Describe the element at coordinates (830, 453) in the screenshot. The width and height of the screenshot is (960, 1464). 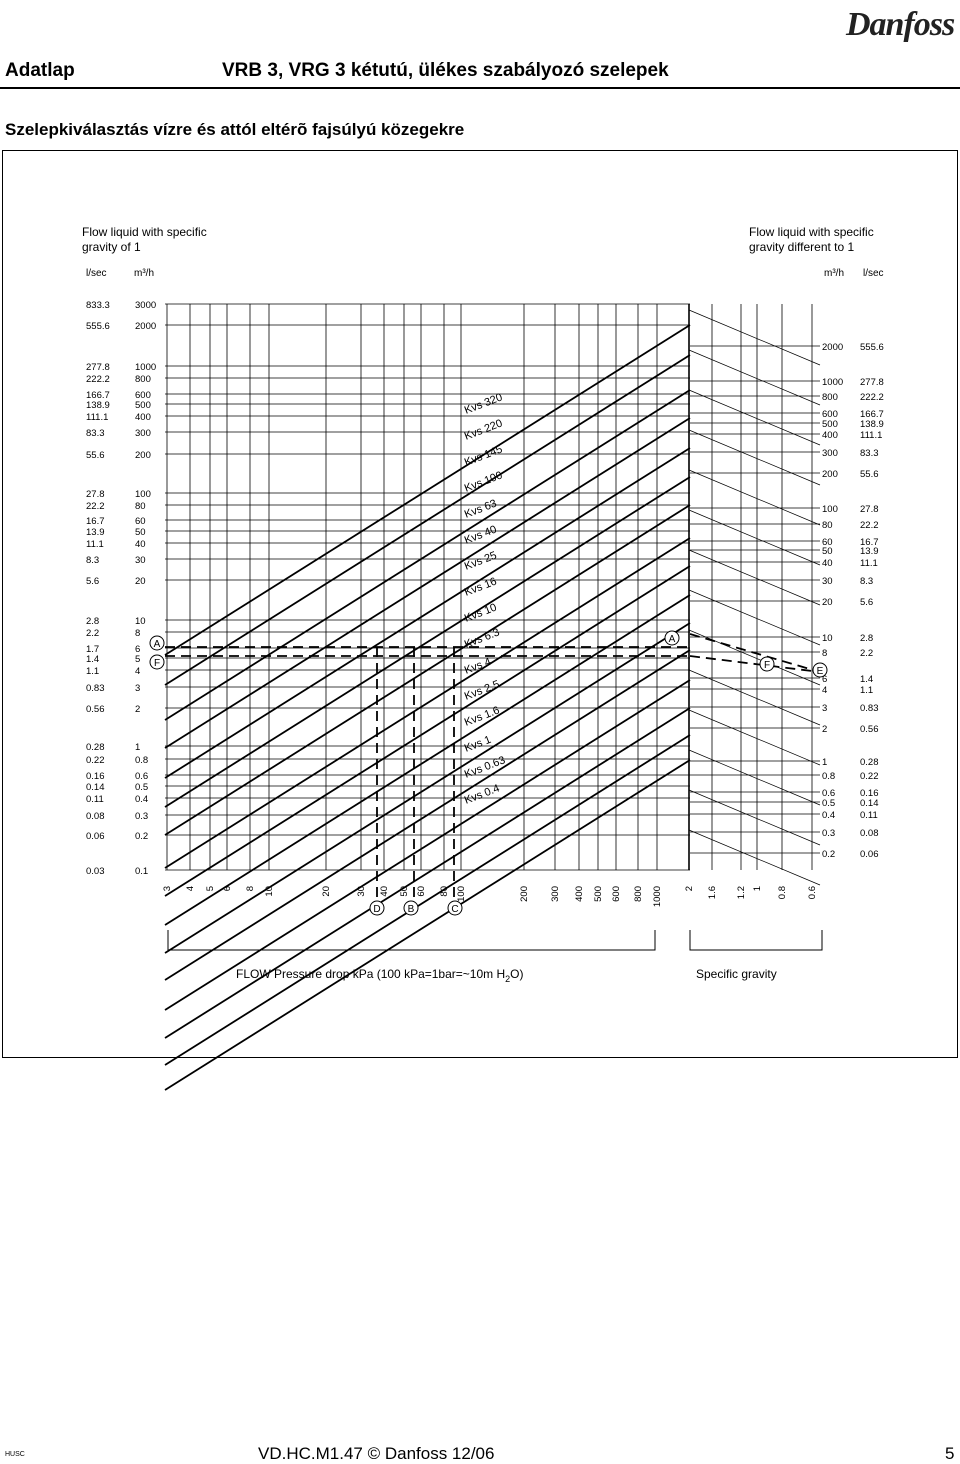
I see `tick-label-m3h-right: 300` at that location.